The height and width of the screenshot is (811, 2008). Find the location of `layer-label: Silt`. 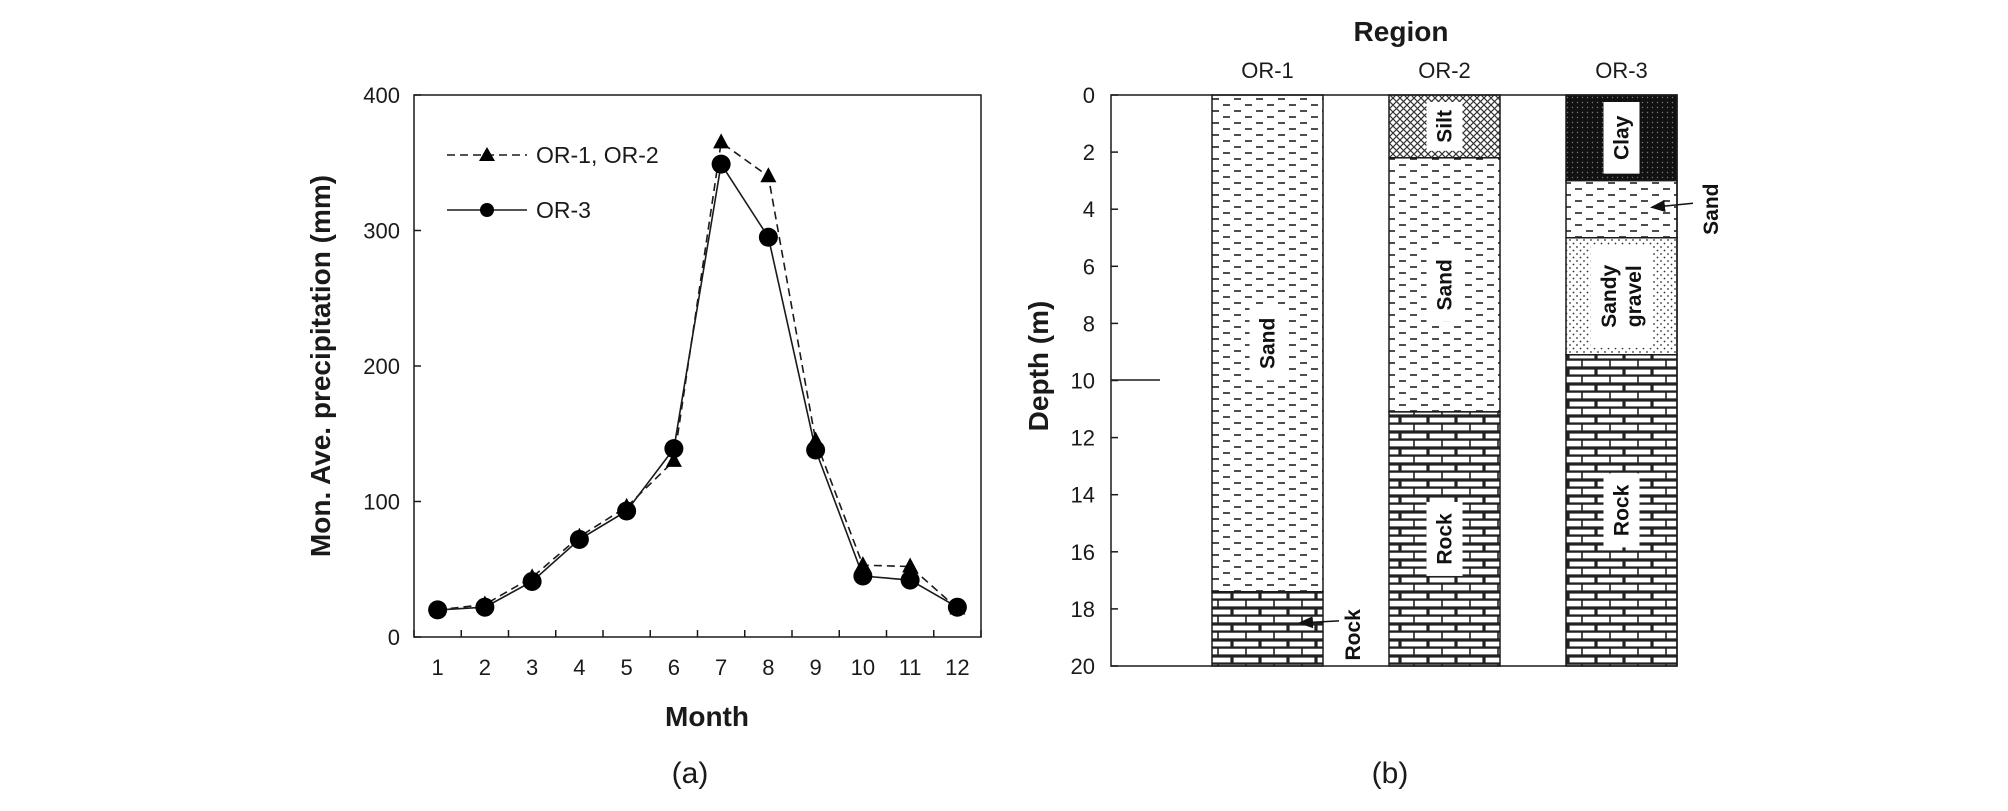

layer-label: Silt is located at coordinates (1445, 126).